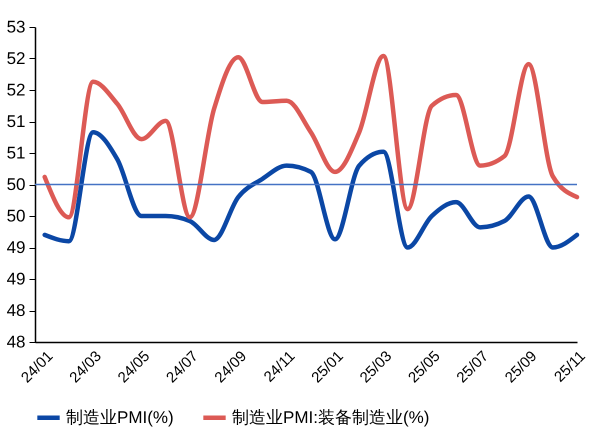  Describe the element at coordinates (331, 417) in the screenshot. I see `legend-label: 制造业PMI:装备制造业(%)` at that location.